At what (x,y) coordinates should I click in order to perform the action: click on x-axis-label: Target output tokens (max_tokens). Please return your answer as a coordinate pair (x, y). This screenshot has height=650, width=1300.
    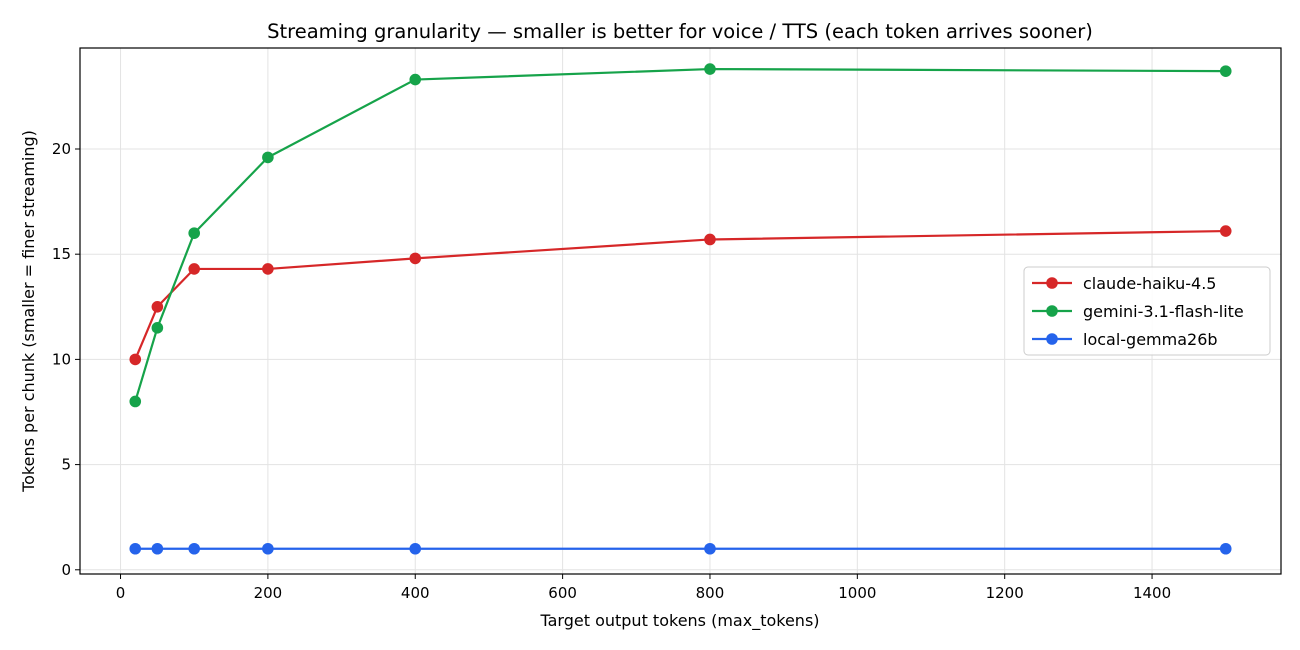
    Looking at the image, I should click on (679, 621).